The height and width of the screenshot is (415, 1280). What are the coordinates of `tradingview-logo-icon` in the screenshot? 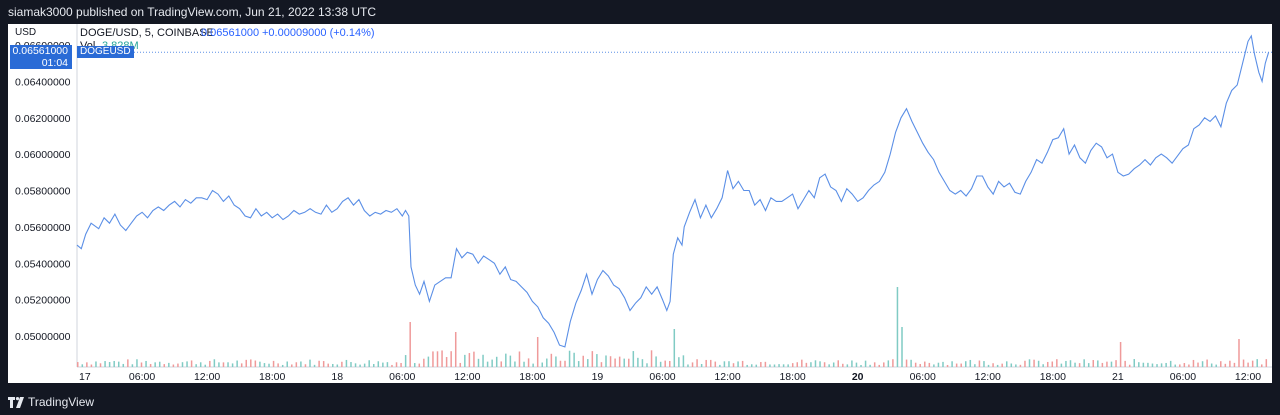 It's located at (16, 402).